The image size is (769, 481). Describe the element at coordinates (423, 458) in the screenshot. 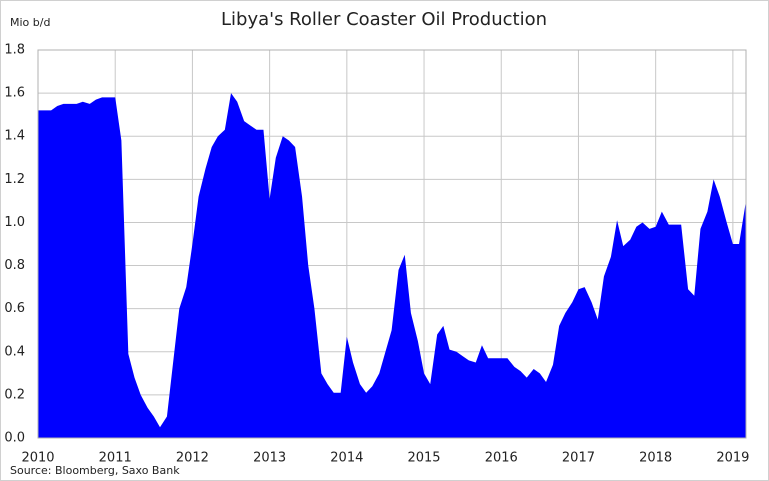

I see `x-tick-label: 2015` at that location.